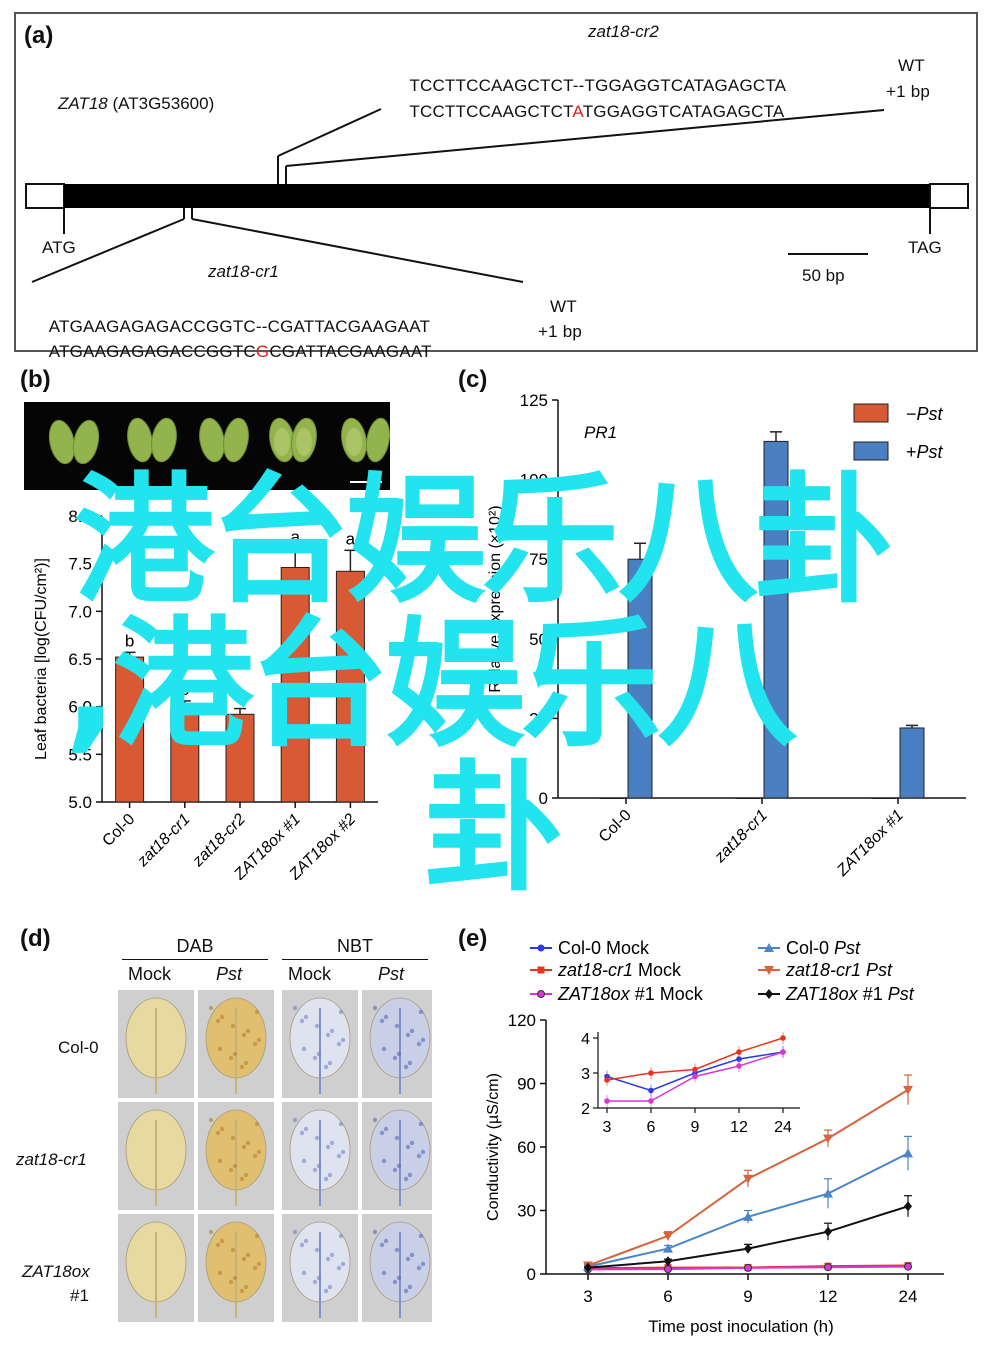 The image size is (990, 1348). What do you see at coordinates (164, 841) in the screenshot?
I see `x-tick-label: zat18-cr1` at bounding box center [164, 841].